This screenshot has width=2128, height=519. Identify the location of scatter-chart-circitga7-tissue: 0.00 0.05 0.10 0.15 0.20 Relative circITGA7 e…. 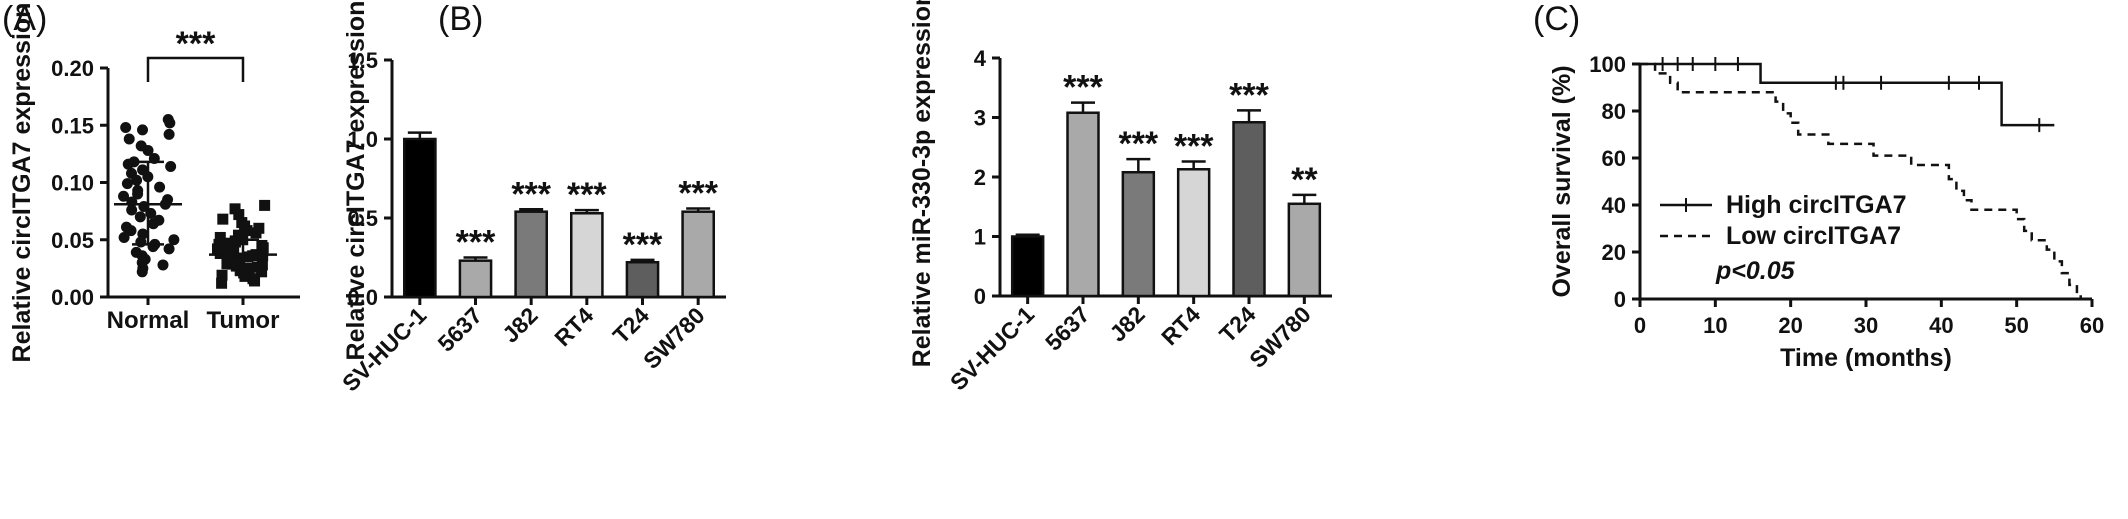
(154, 183).